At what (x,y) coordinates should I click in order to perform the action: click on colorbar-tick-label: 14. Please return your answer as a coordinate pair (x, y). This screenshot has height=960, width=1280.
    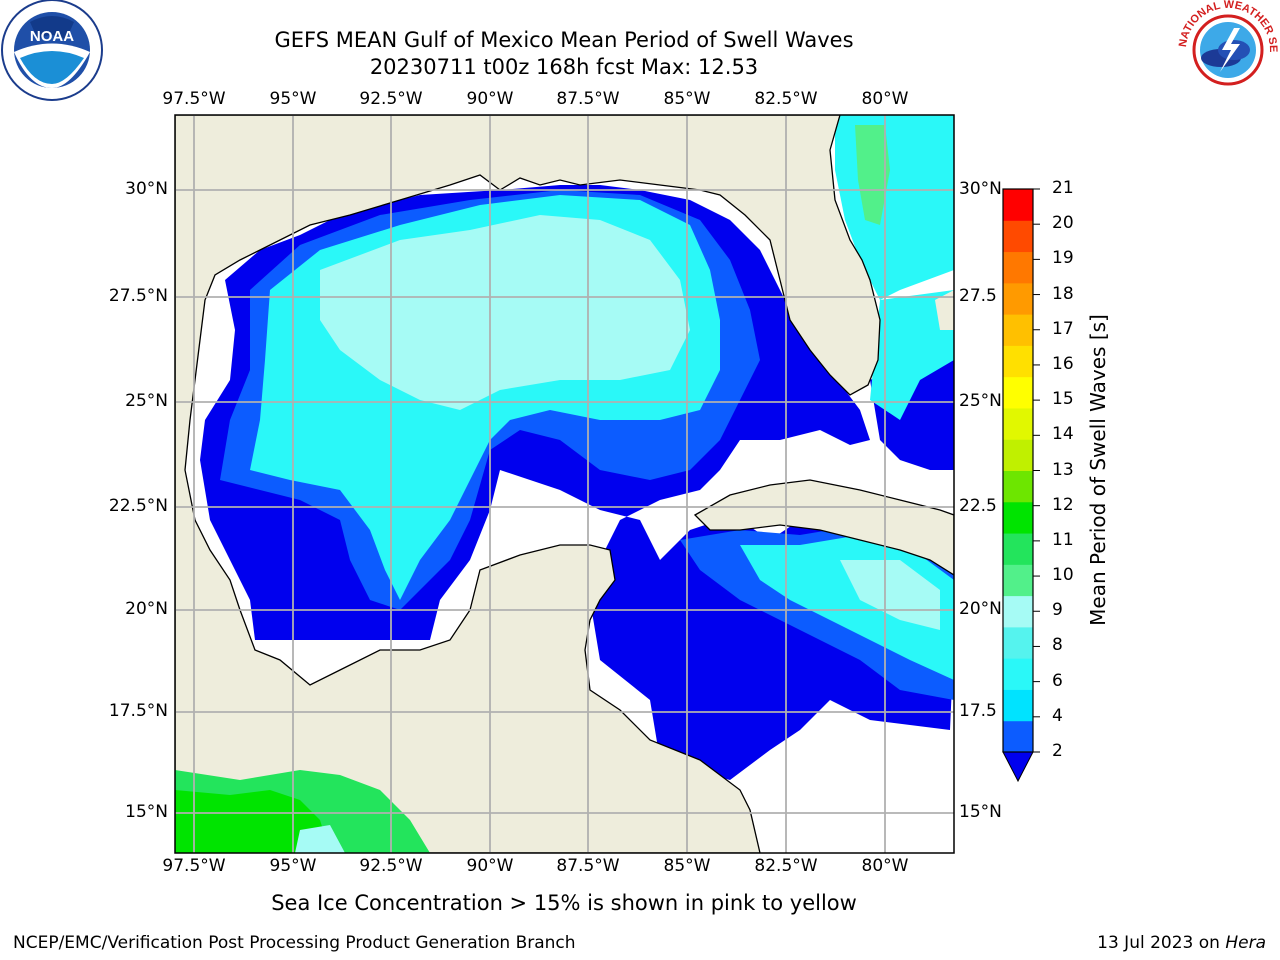
    Looking at the image, I should click on (1063, 434).